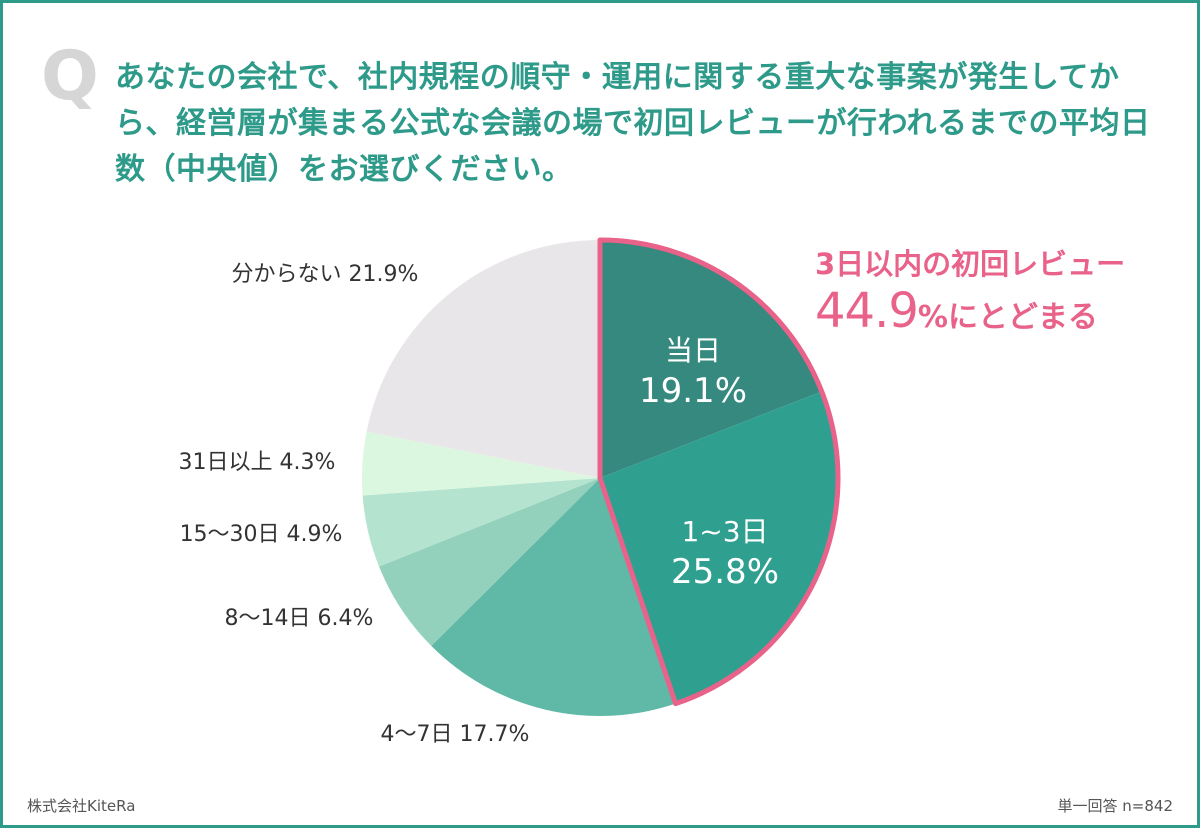  Describe the element at coordinates (70, 76) in the screenshot. I see `question-mark: Q` at that location.